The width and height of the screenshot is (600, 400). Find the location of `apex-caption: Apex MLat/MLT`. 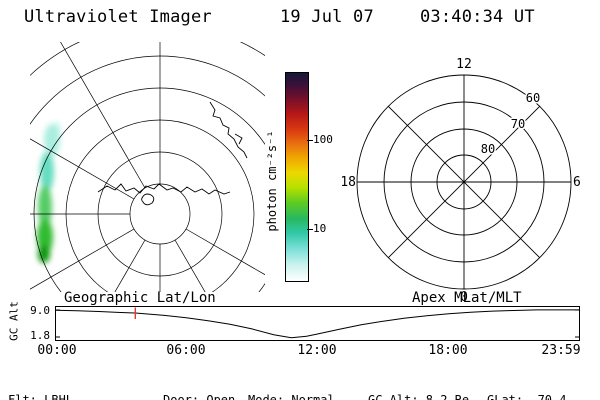

apex-caption: Apex MLat/MLT is located at coordinates (467, 298).